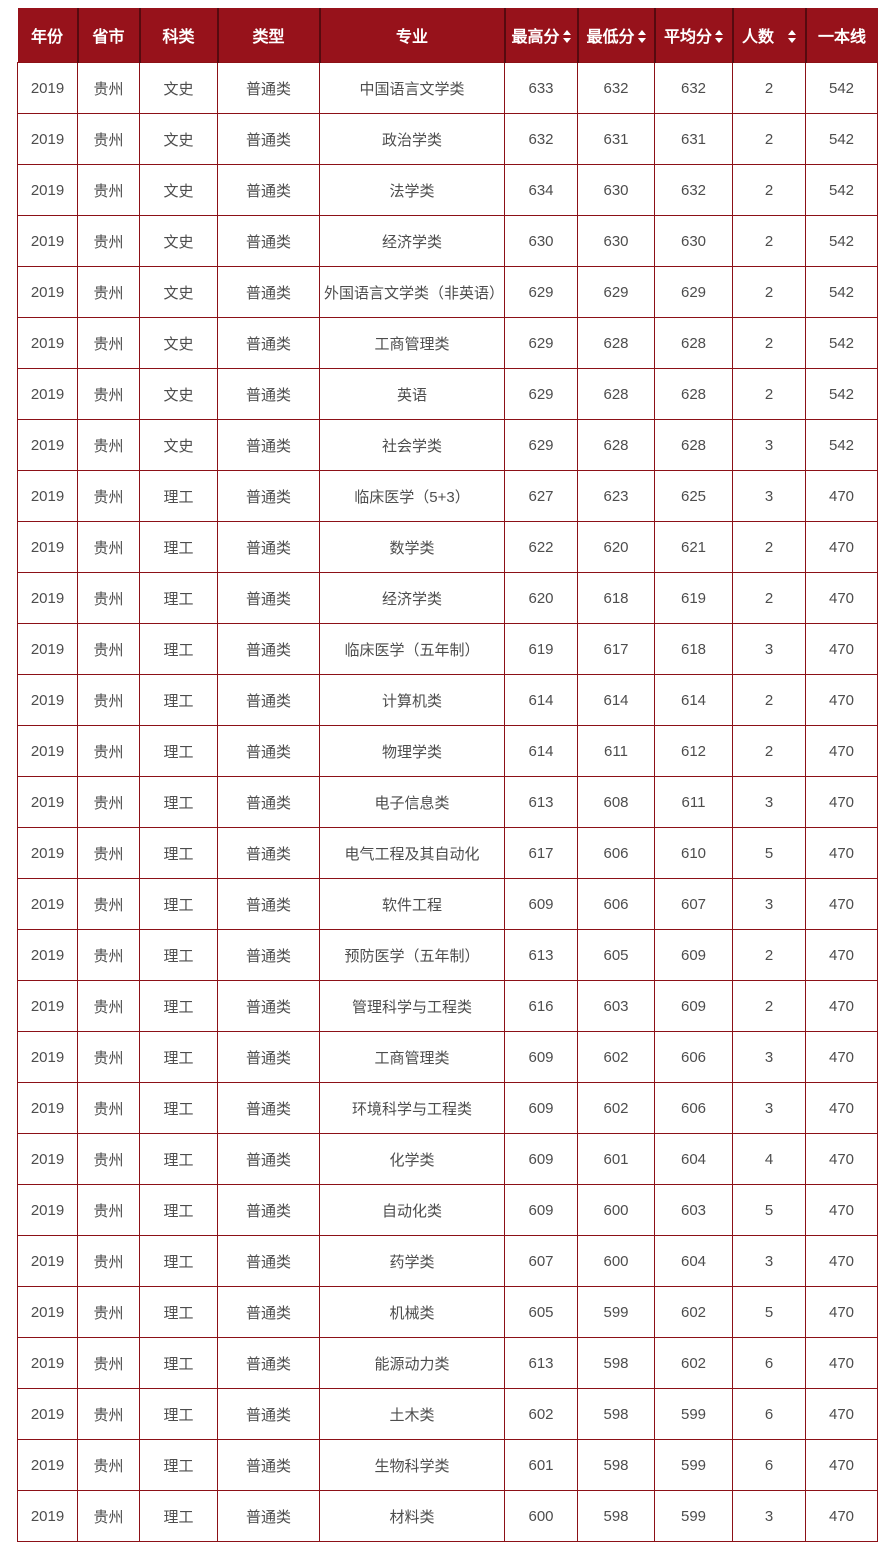  Describe the element at coordinates (412, 394) in the screenshot. I see `cell-major: 英语` at that location.